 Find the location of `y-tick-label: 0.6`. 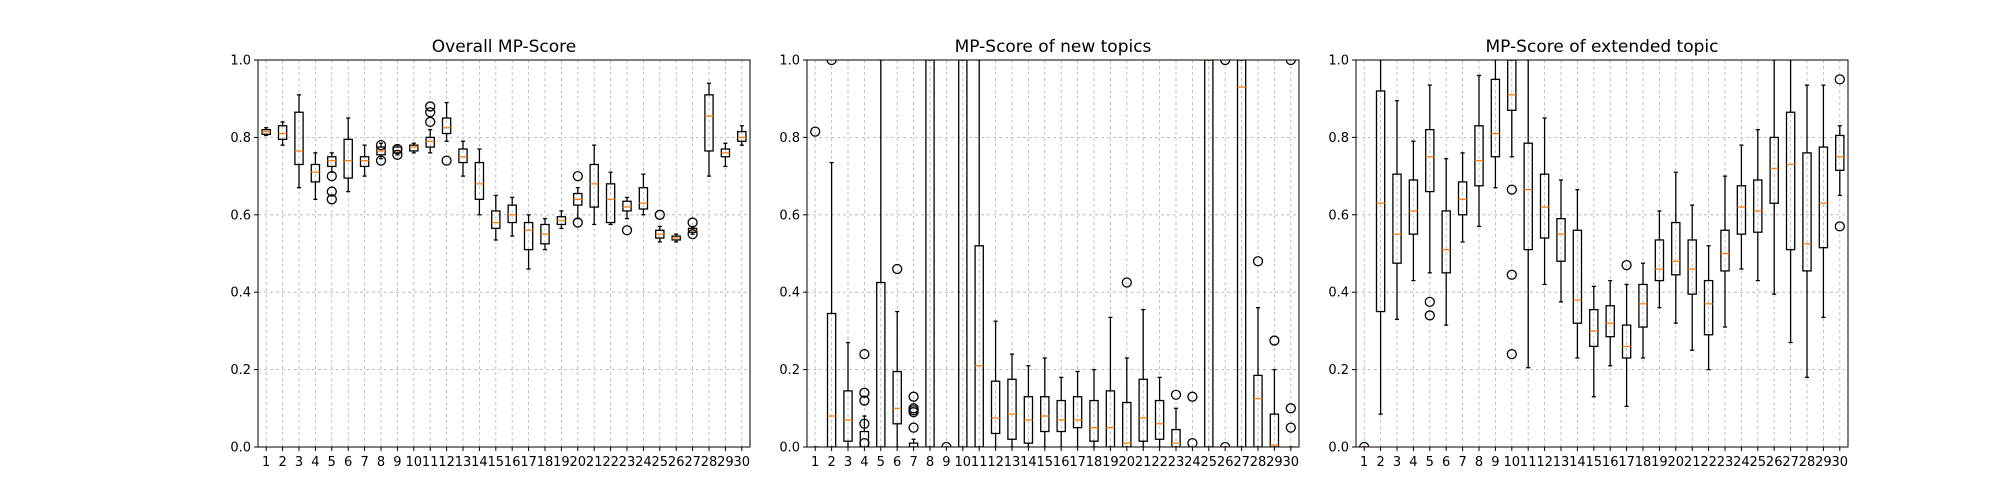

y-tick-label: 0.6 is located at coordinates (240, 215).